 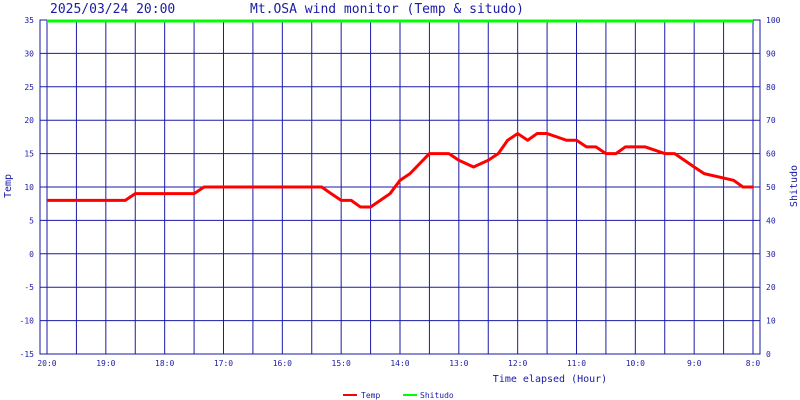 What do you see at coordinates (576, 363) in the screenshot?
I see `x-tick-label: 11:0` at bounding box center [576, 363].